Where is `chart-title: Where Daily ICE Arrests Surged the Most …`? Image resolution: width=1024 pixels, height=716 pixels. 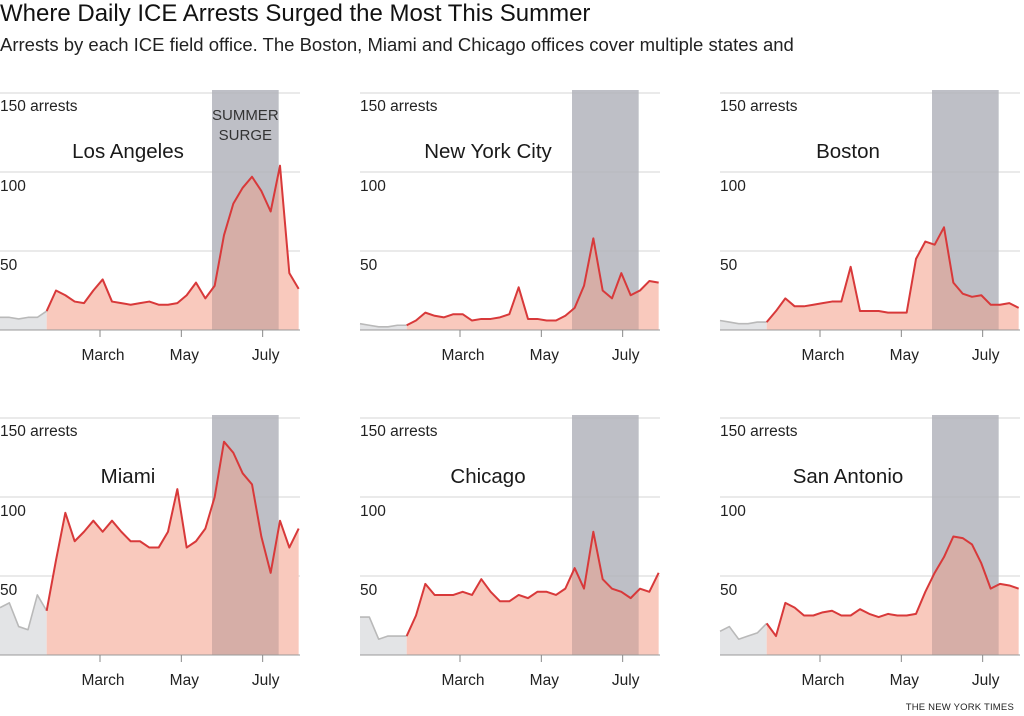
chart-title: Where Daily ICE Arrests Surged the Most … is located at coordinates (295, 13).